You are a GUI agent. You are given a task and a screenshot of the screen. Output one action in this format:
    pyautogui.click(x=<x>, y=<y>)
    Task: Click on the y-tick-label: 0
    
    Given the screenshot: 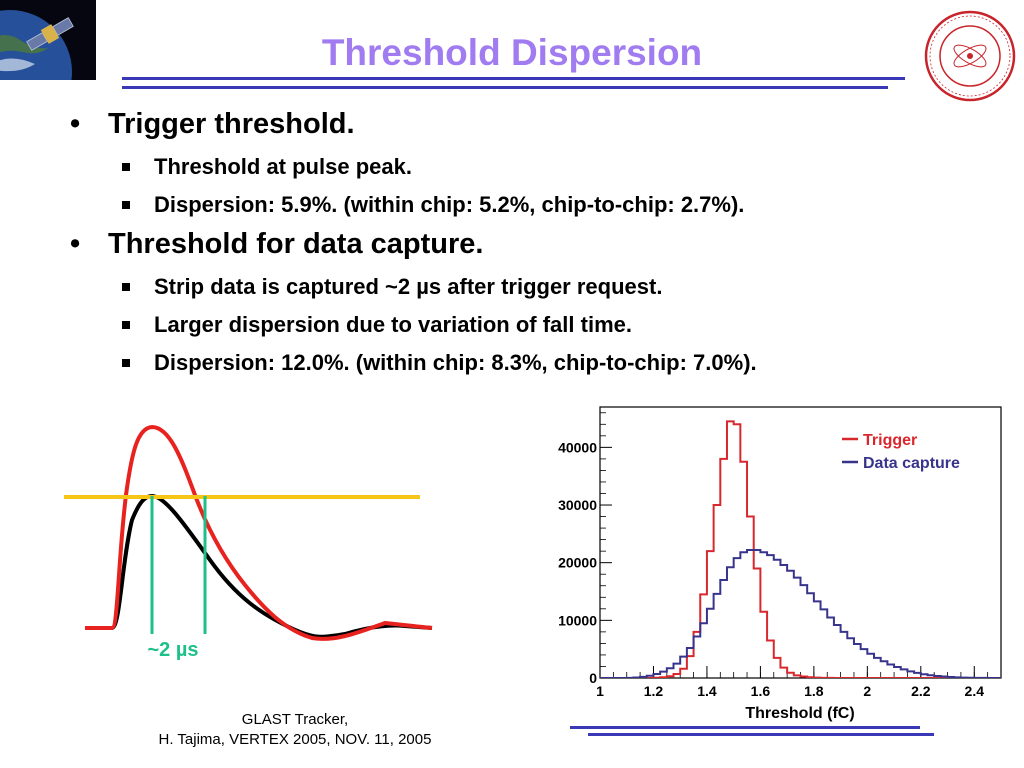 What is the action you would take?
    pyautogui.click(x=593, y=678)
    